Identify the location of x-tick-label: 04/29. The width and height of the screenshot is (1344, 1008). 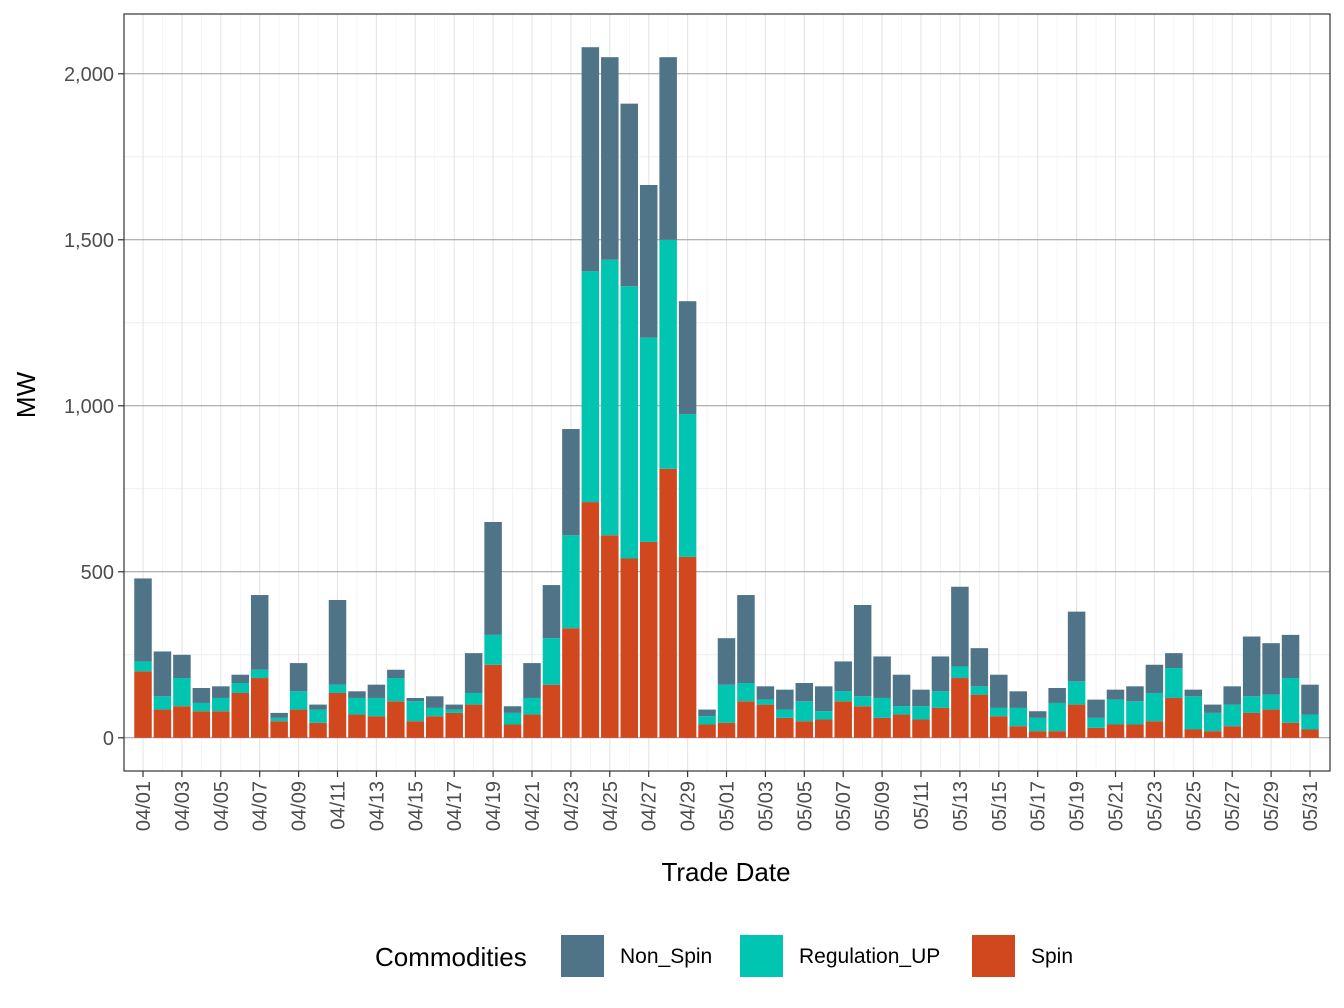
(689, 806).